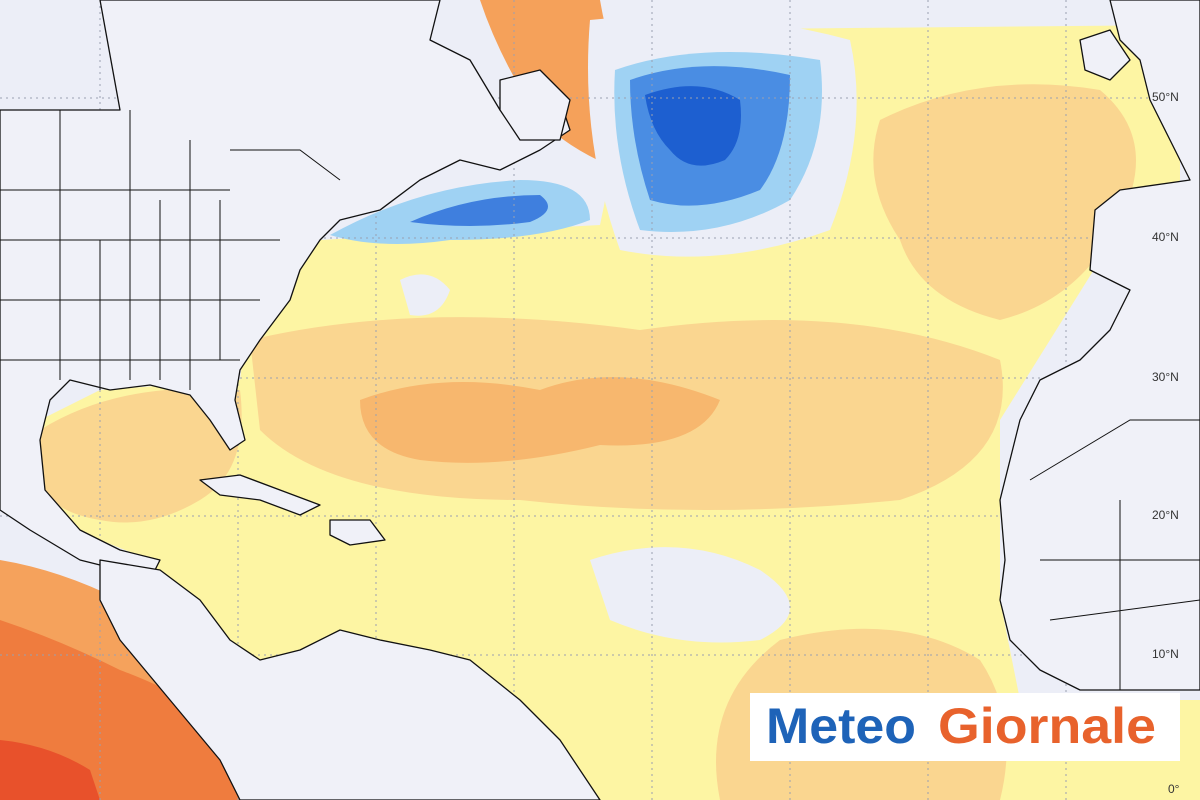 The height and width of the screenshot is (800, 1200). What do you see at coordinates (535, 105) in the screenshot?
I see `newfoundland` at bounding box center [535, 105].